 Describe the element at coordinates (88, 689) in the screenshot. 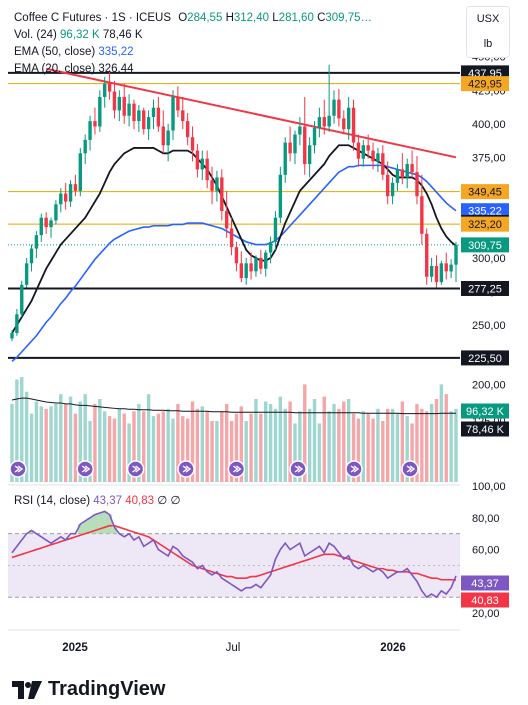

I see `tradingview-logo: TradingView` at that location.